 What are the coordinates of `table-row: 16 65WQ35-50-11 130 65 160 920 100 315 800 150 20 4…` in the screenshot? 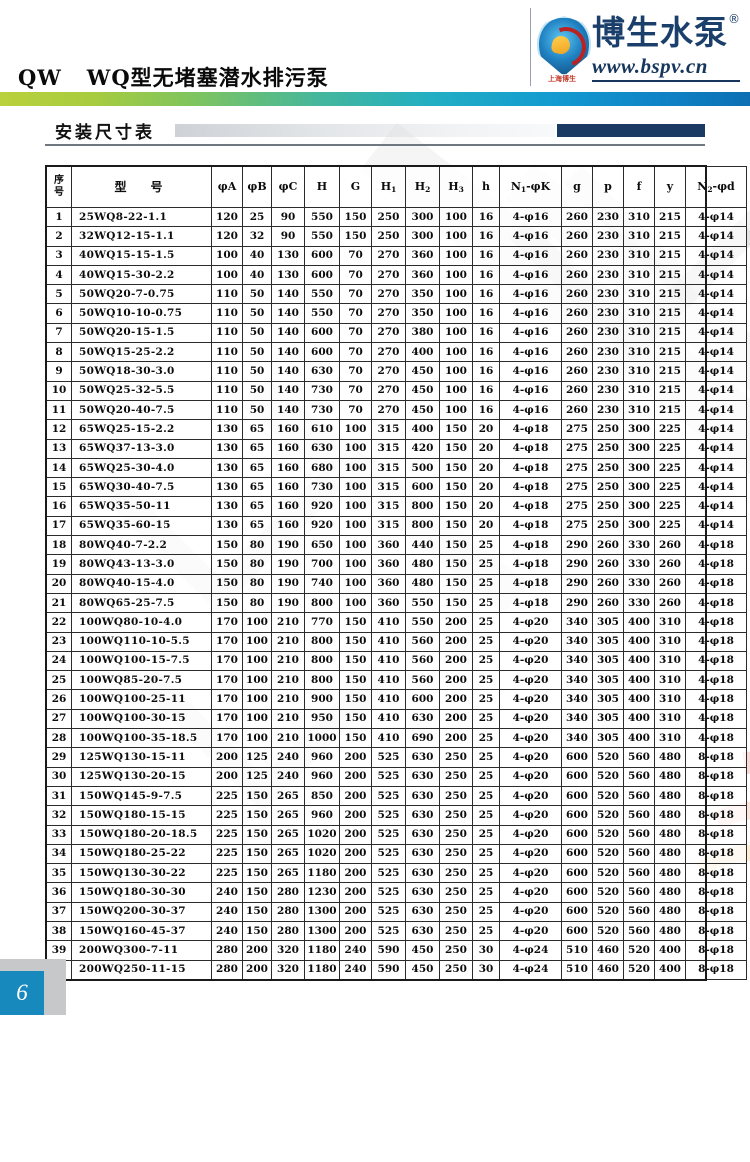 It's located at (396, 506).